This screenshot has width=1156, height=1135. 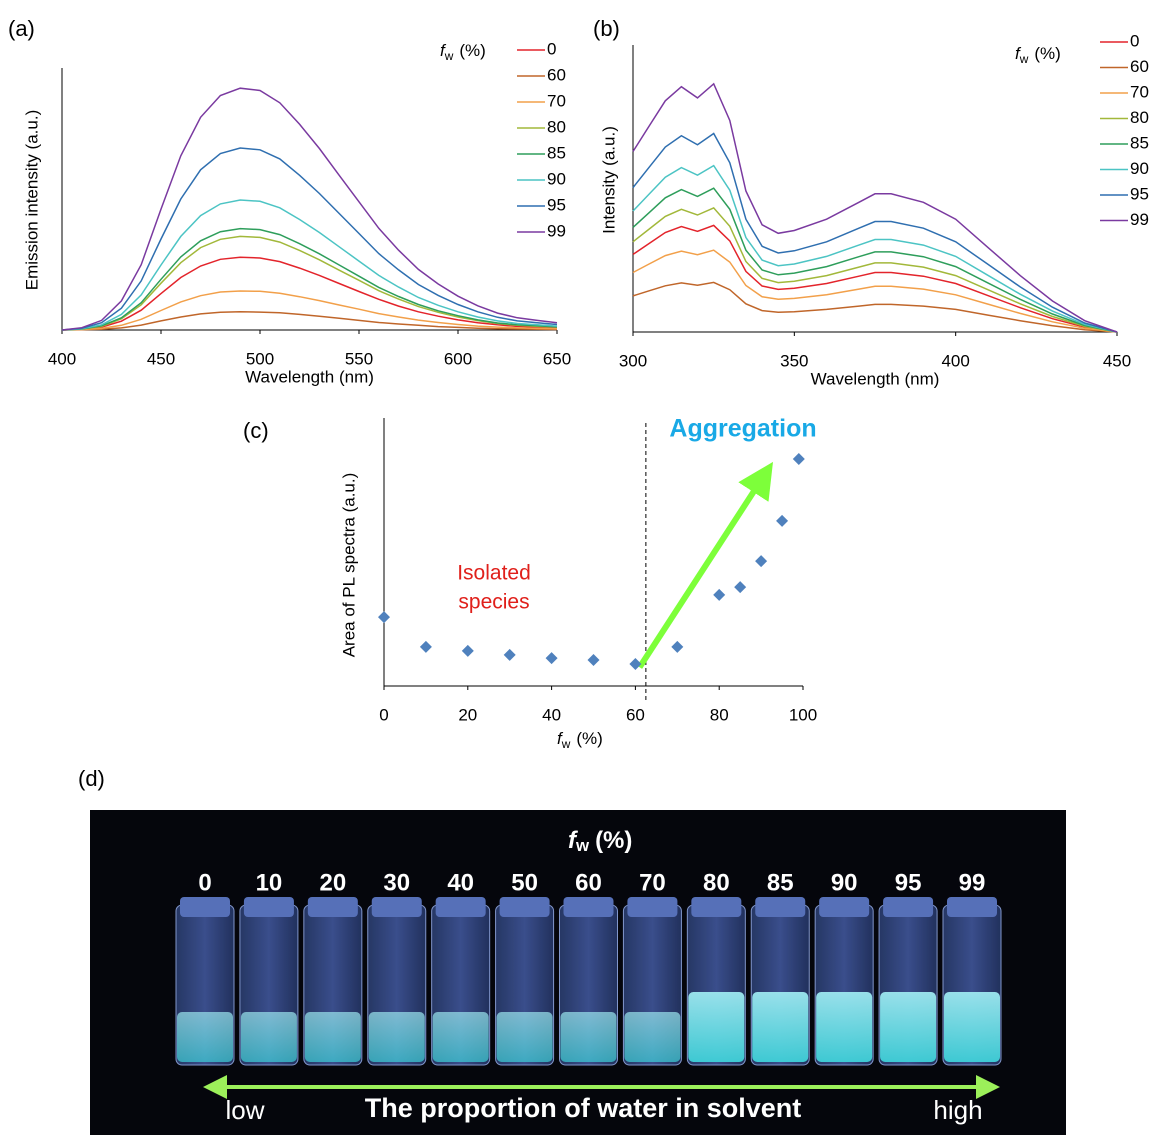 I want to click on y-axis-label: Area of PL spectra (a.u.), so click(x=348, y=565).